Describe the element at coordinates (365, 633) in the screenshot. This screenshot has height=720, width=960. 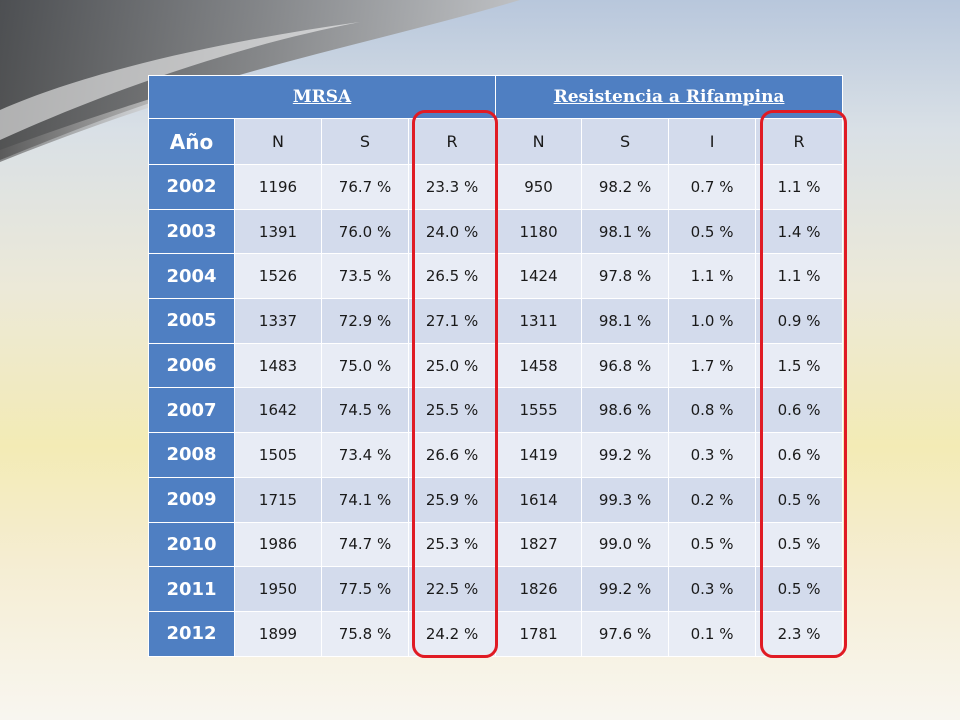
I see `mrsa-s-cell: 75.8 %` at that location.